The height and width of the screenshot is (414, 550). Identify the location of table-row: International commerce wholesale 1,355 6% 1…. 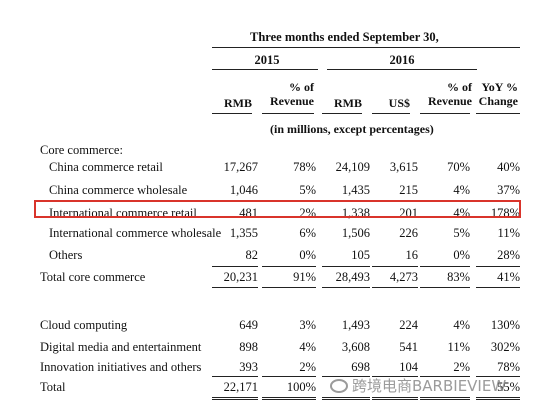
(275, 233).